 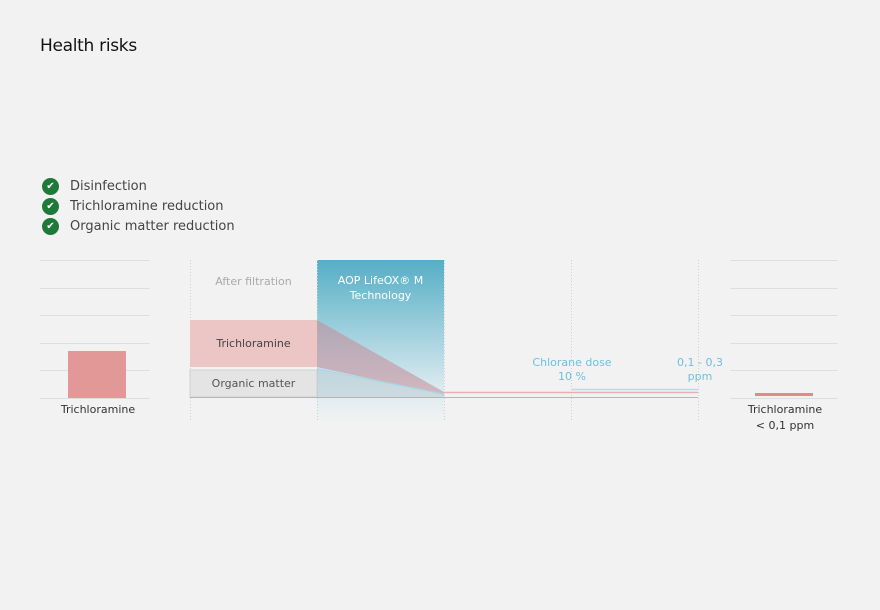 What do you see at coordinates (700, 362) in the screenshot?
I see `ppm-range-value: 0,1 - 0,3` at bounding box center [700, 362].